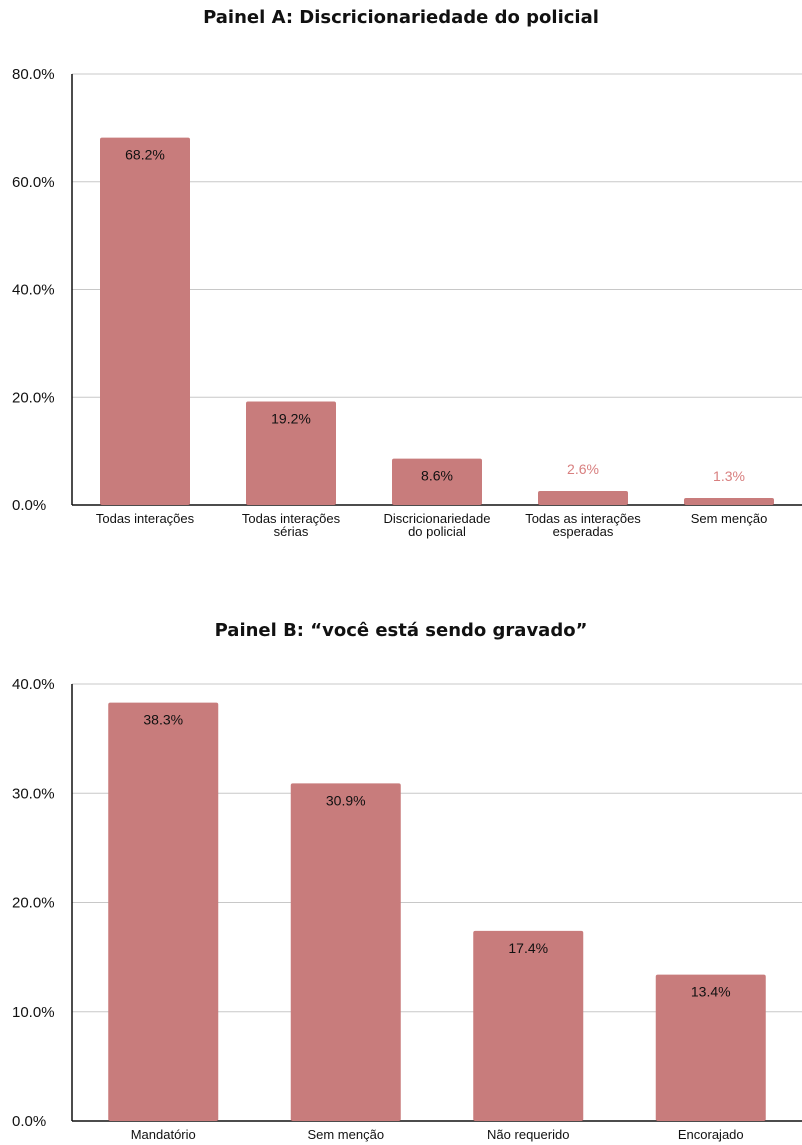 The width and height of the screenshot is (802, 1145). Describe the element at coordinates (145, 155) in the screenshot. I see `data-label: 68.2%` at that location.